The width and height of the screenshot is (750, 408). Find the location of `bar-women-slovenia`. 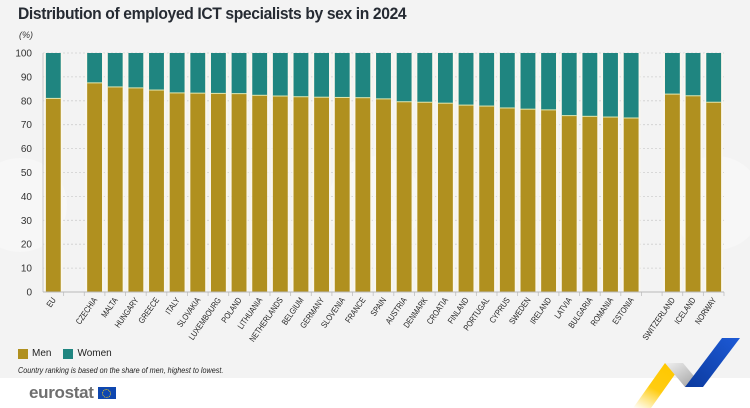

bar-women-slovenia is located at coordinates (342, 75).